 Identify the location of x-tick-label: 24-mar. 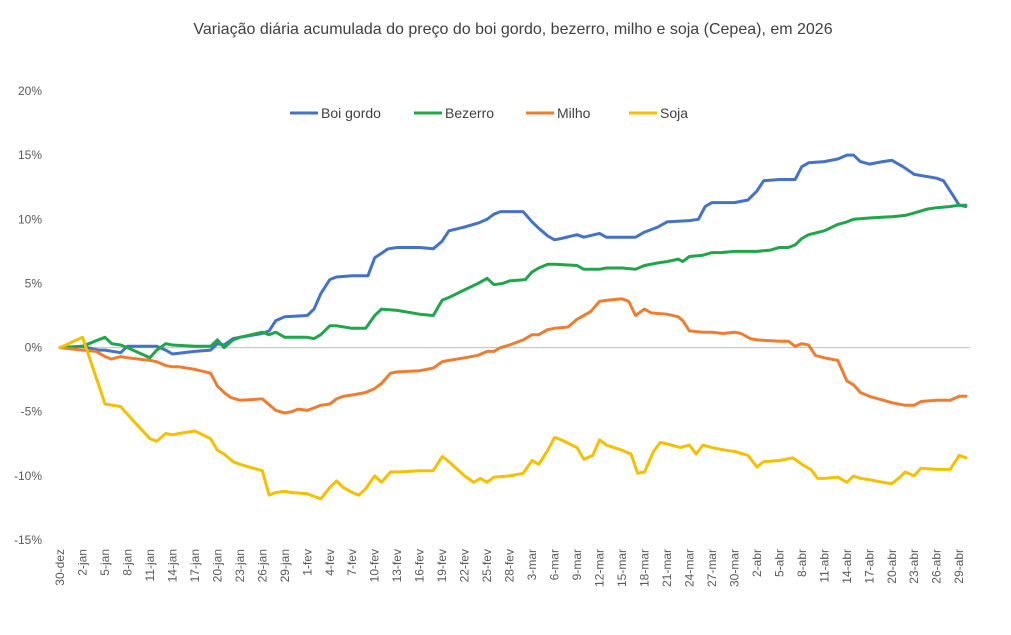
(689, 568).